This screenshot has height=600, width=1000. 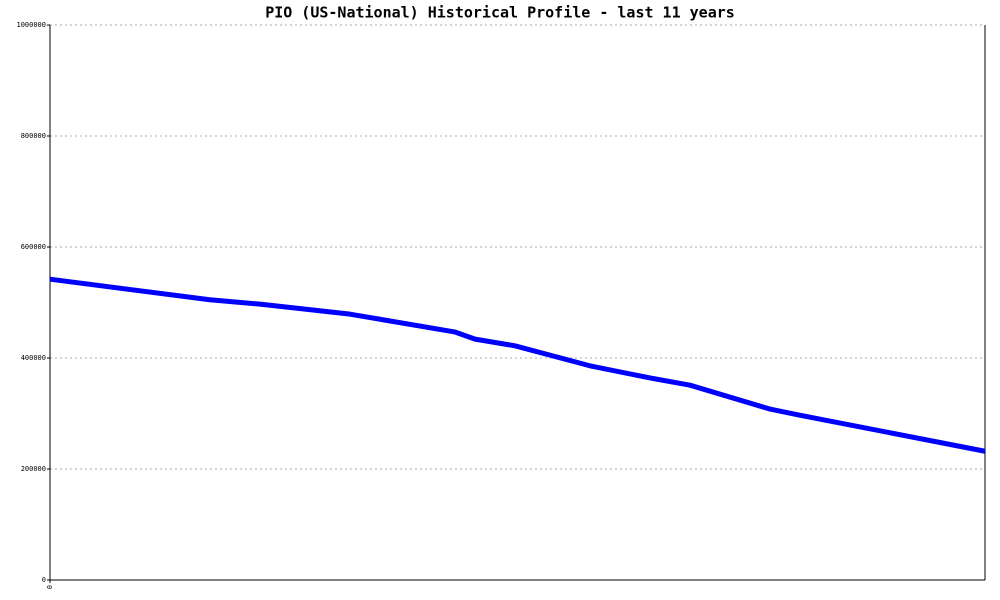 What do you see at coordinates (33, 136) in the screenshot?
I see `y-tick-label: 800000` at bounding box center [33, 136].